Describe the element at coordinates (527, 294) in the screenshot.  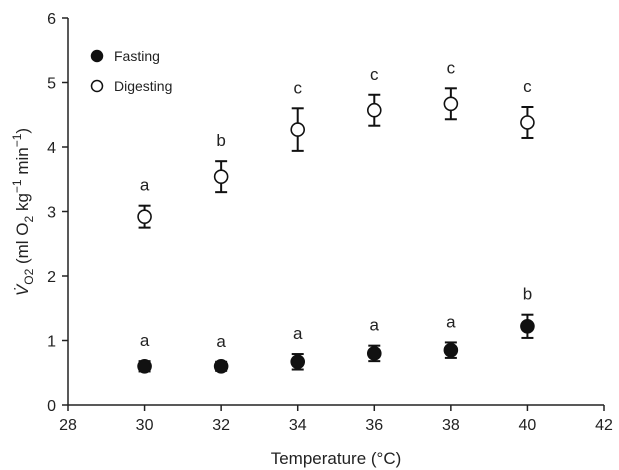
I see `fasting-significance-letter: b` at that location.